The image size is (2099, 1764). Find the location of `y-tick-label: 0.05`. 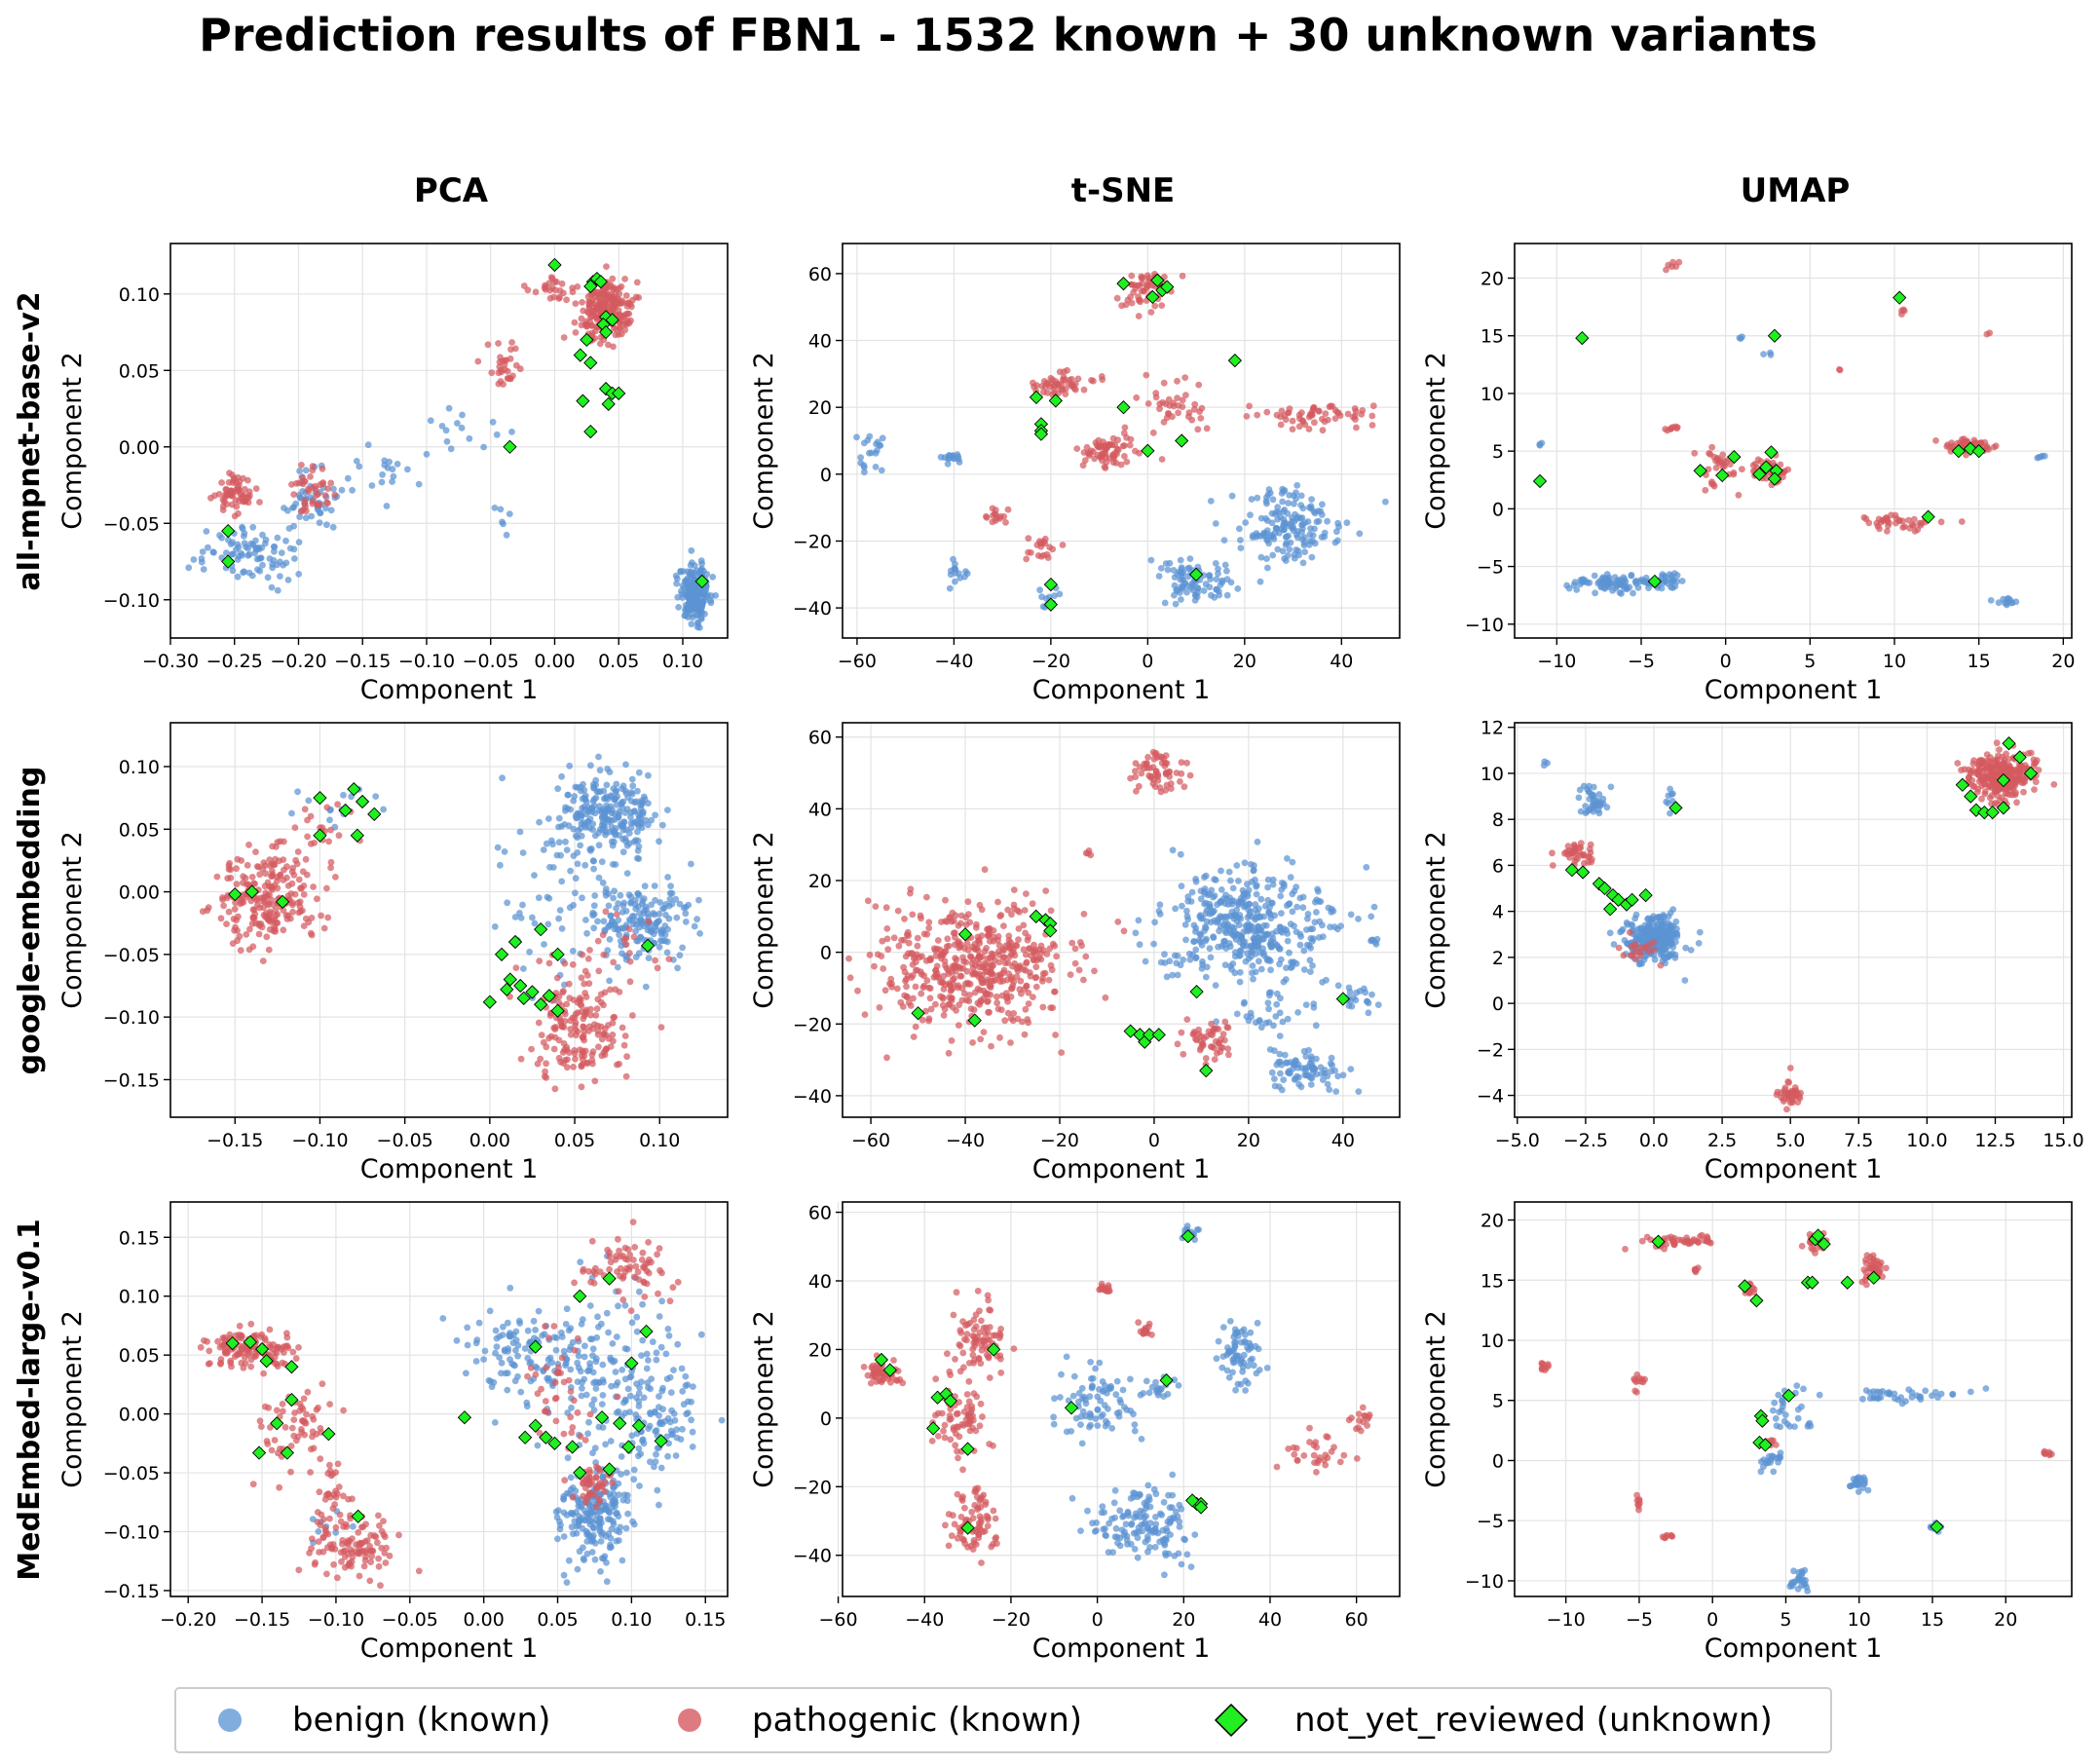

y-tick-label: 0.05 is located at coordinates (139, 830).